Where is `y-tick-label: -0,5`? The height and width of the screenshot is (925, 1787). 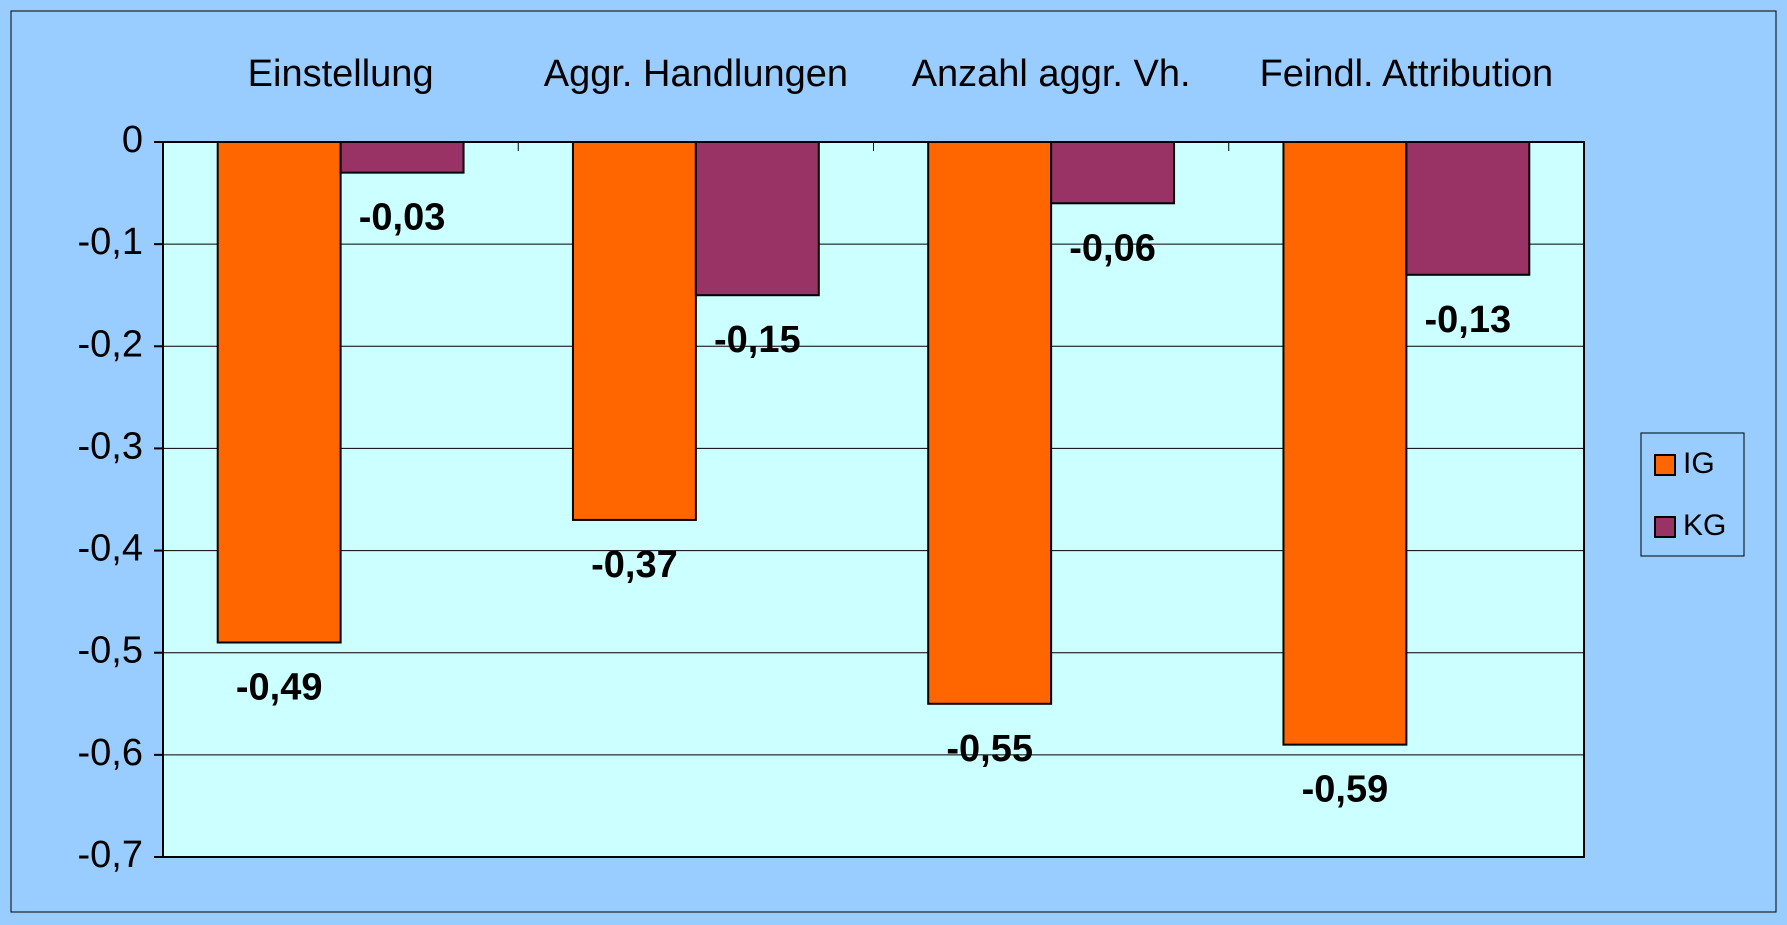
y-tick-label: -0,5 is located at coordinates (110, 651).